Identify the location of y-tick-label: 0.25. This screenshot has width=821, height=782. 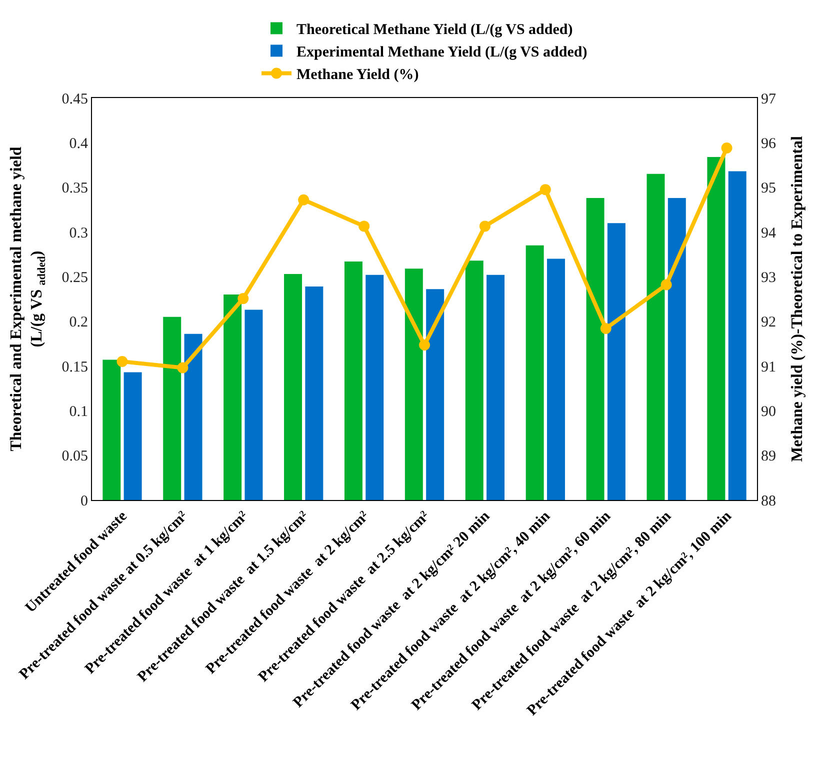
(75, 278).